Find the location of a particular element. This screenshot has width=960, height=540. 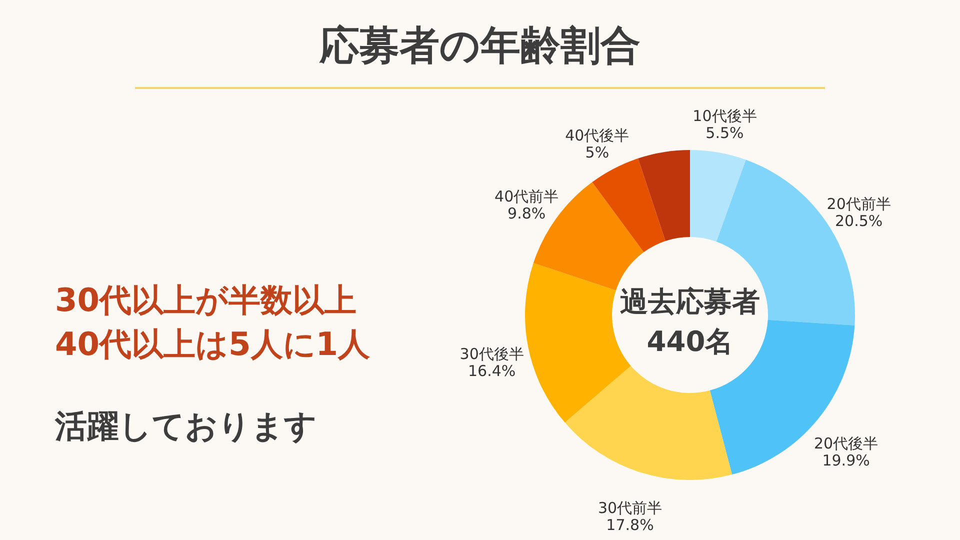

text: 30代以上が半数以上 40代以上は5人に1人 is located at coordinates (212, 322).